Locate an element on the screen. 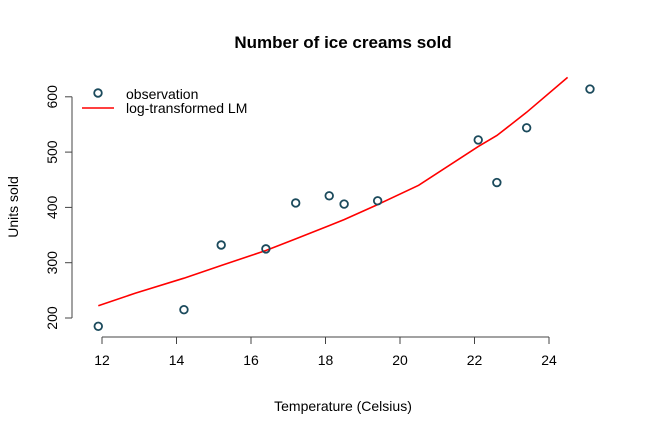 This screenshot has width=649, height=439. x-tick-label: 24 is located at coordinates (549, 360).